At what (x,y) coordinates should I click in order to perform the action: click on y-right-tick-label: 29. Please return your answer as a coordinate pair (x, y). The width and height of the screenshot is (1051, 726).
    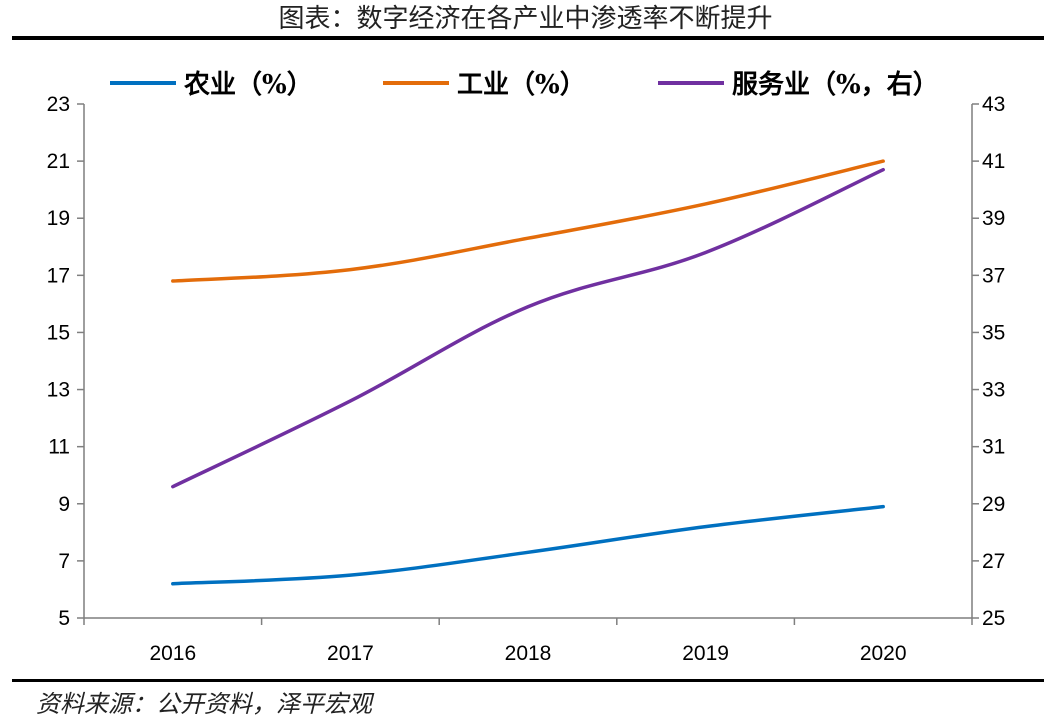
    Looking at the image, I should click on (993, 504).